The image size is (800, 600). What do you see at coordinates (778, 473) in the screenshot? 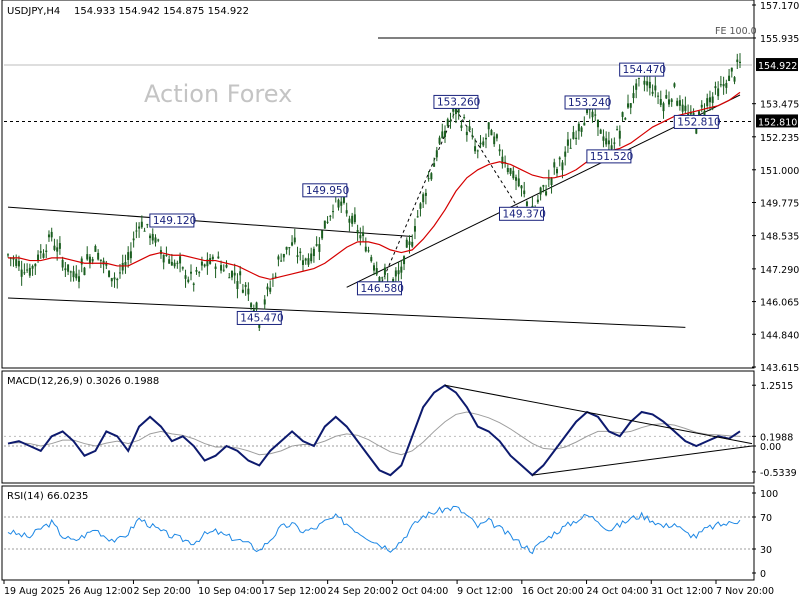
I see `macd-y-tick-label: -0.5339` at bounding box center [778, 473].